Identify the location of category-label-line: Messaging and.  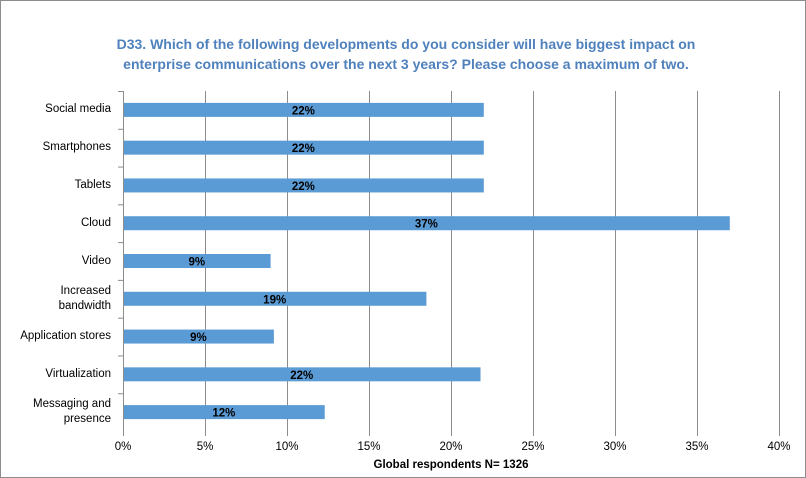
(72, 404).